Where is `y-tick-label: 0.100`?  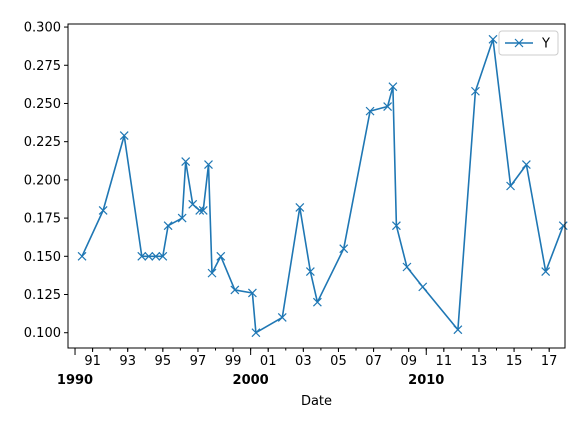
y-tick-label: 0.100 is located at coordinates (42, 333).